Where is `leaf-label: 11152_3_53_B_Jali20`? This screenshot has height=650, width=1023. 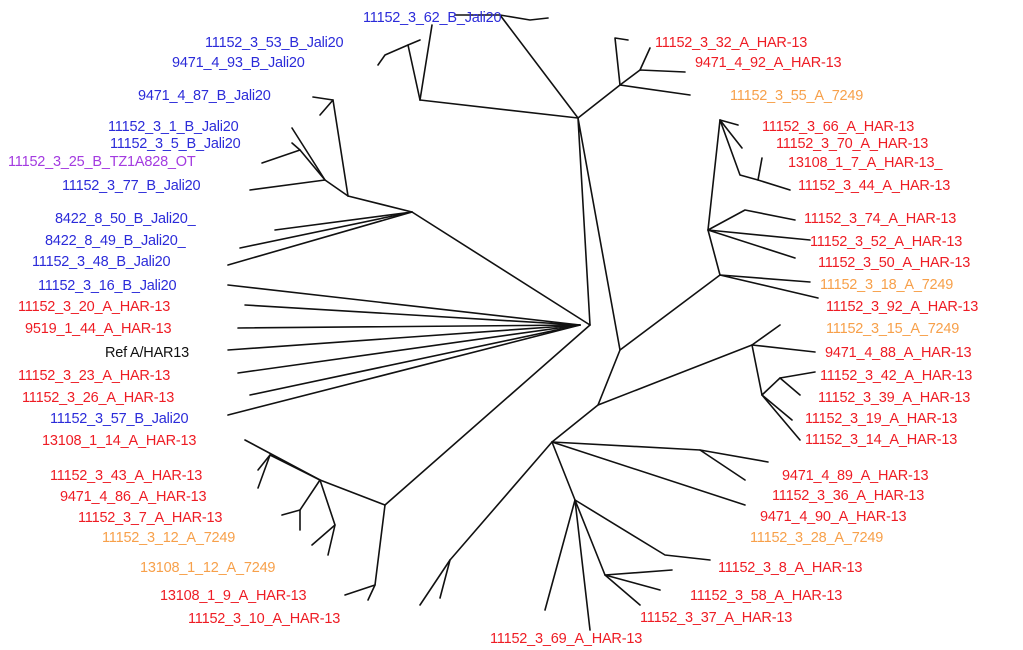 leaf-label: 11152_3_53_B_Jali20 is located at coordinates (274, 43).